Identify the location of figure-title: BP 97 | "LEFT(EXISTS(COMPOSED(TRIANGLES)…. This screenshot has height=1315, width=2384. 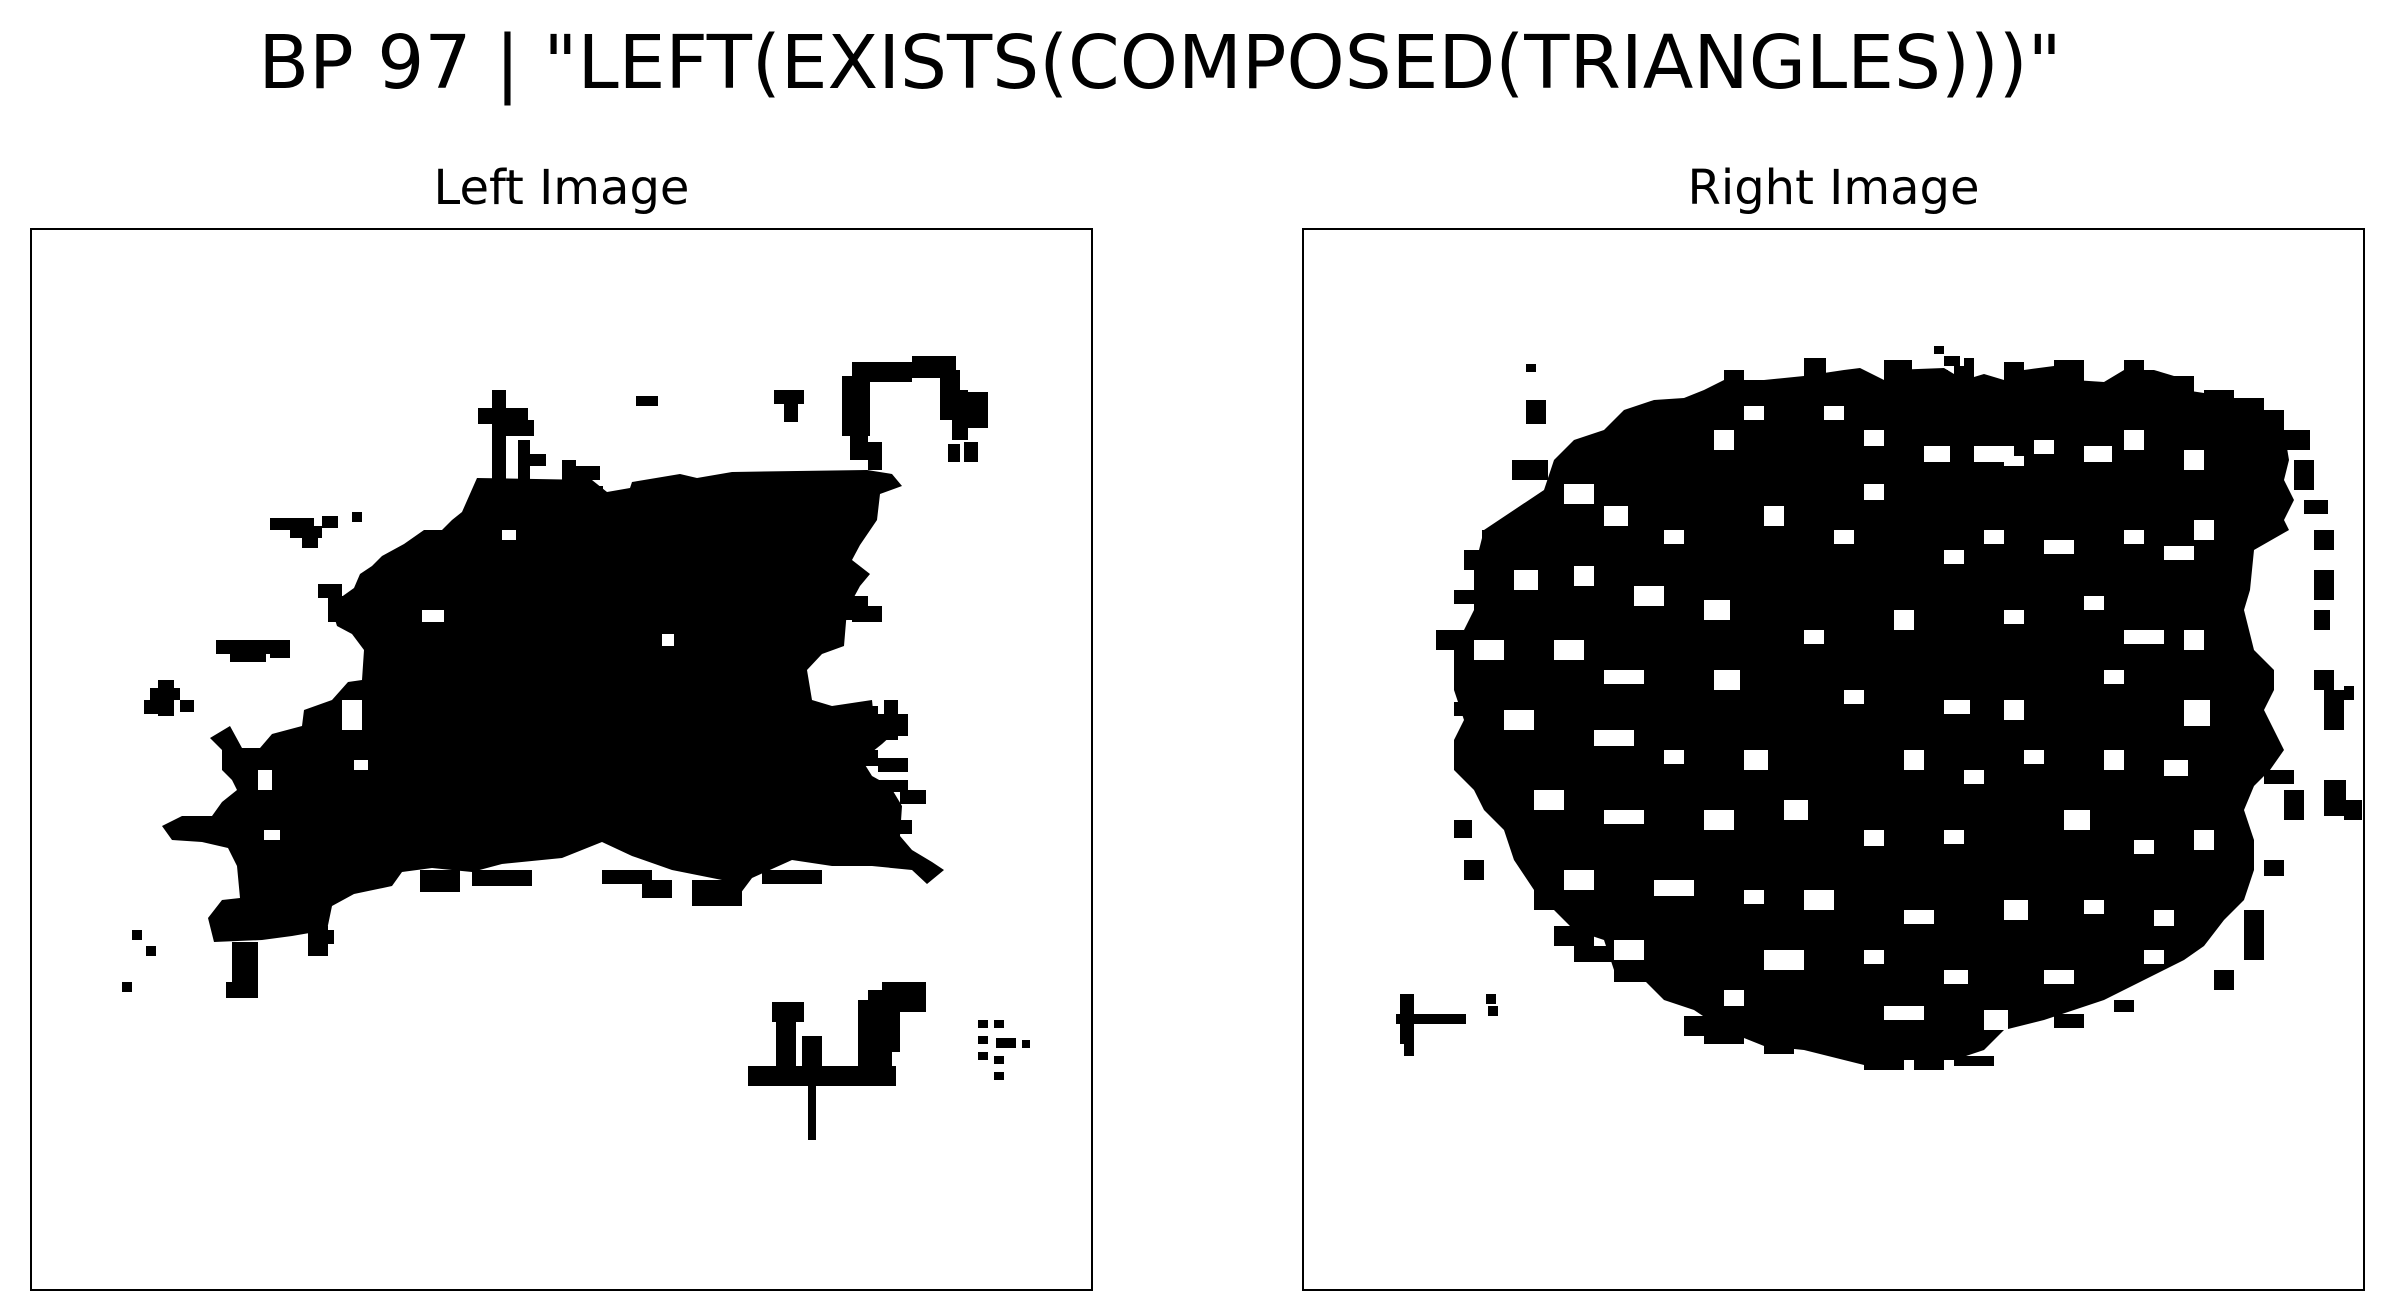
(1160, 63).